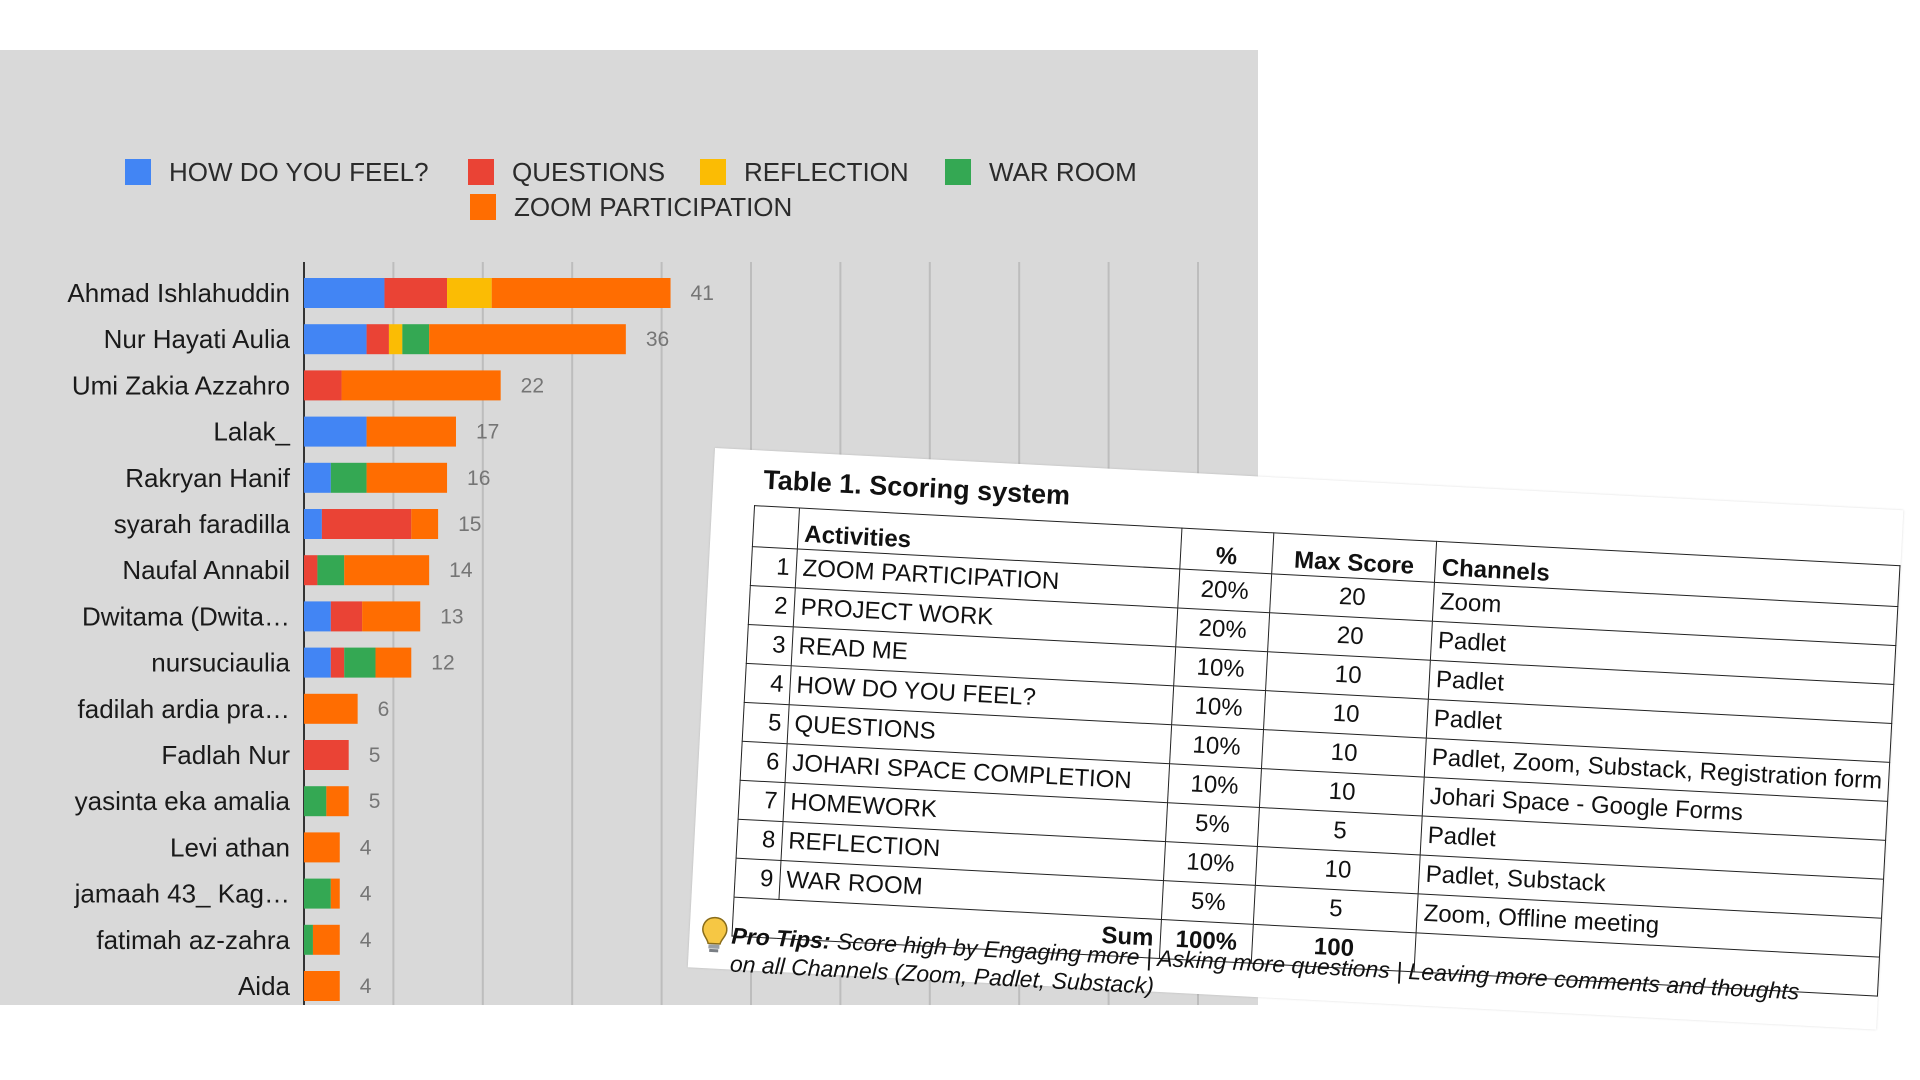  I want to click on category-label: fatimah az-zahra, so click(193, 940).